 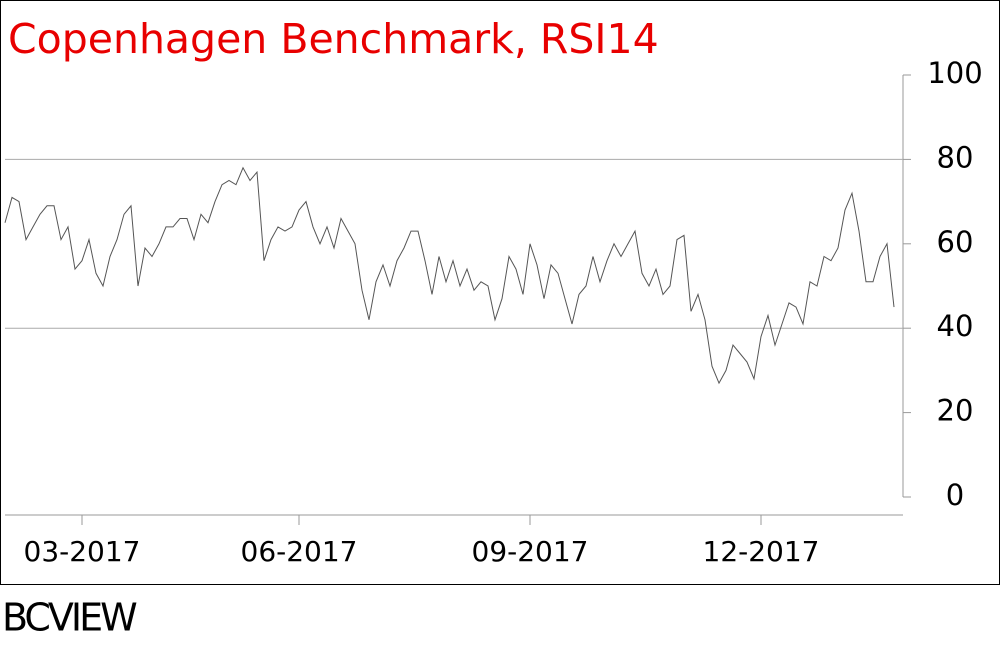 I want to click on x-tick-label: 06-2017, so click(x=299, y=551).